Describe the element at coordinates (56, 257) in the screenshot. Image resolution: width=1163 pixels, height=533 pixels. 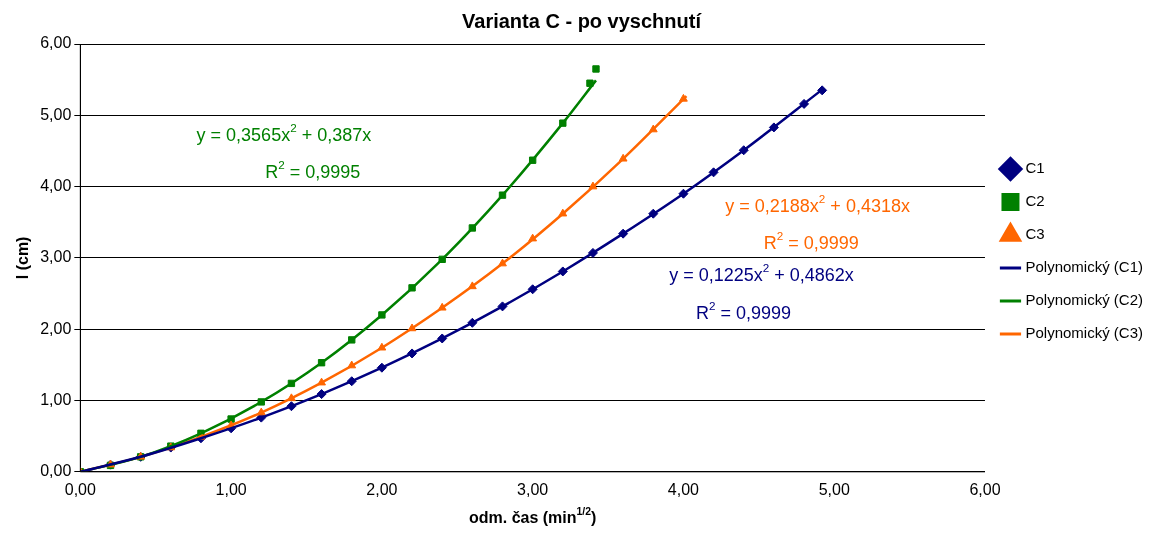
I see `y-tick-label: 3,00` at that location.